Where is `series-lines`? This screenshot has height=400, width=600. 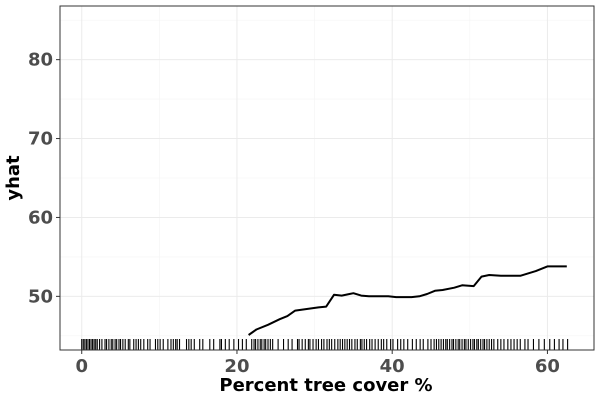
series-lines is located at coordinates (407, 300).